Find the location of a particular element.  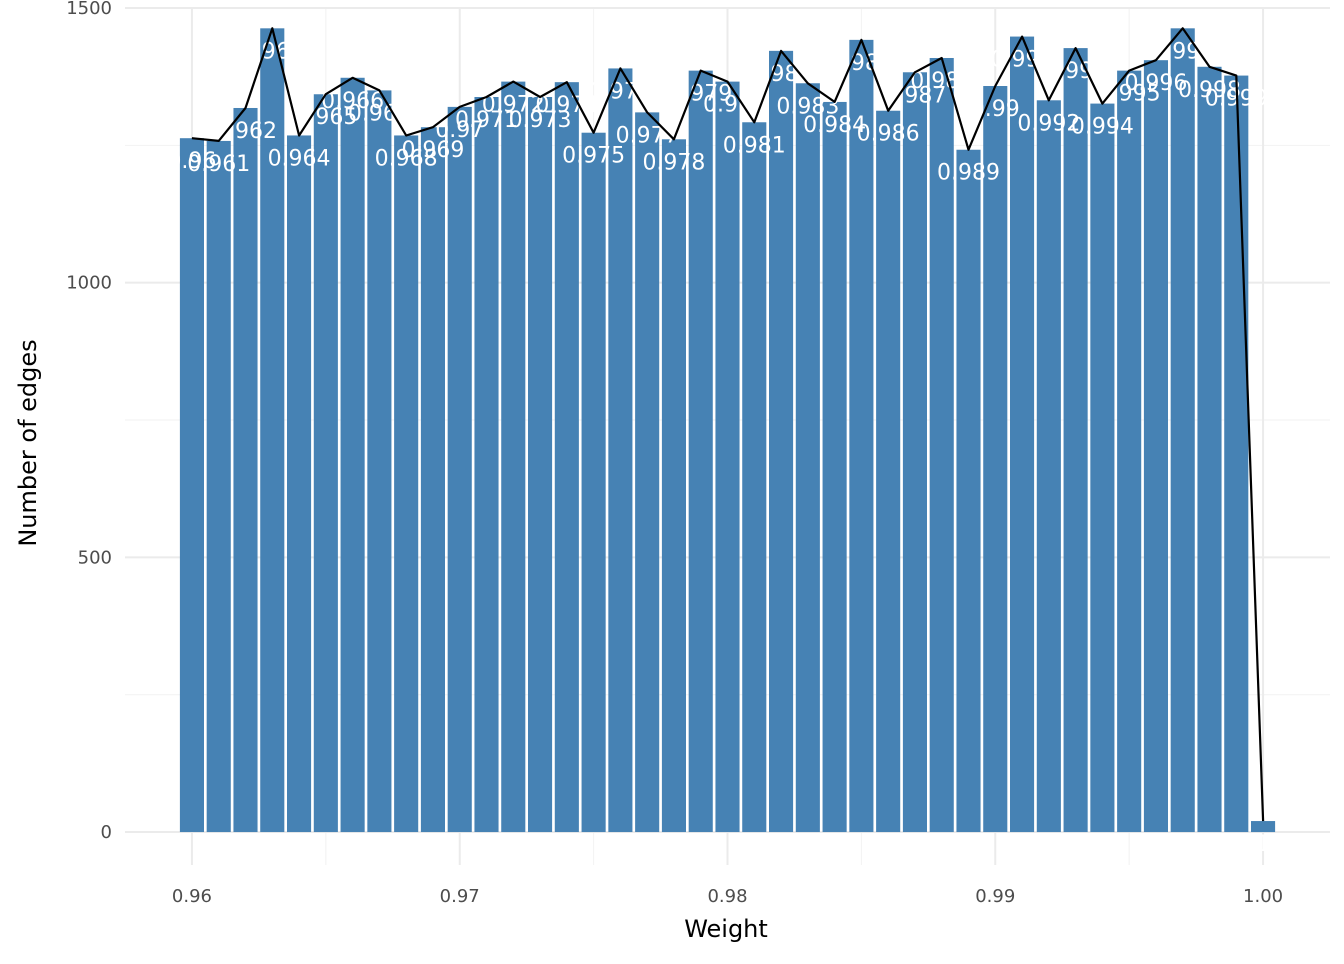

bar-value-label: 0.967 is located at coordinates (379, 113).